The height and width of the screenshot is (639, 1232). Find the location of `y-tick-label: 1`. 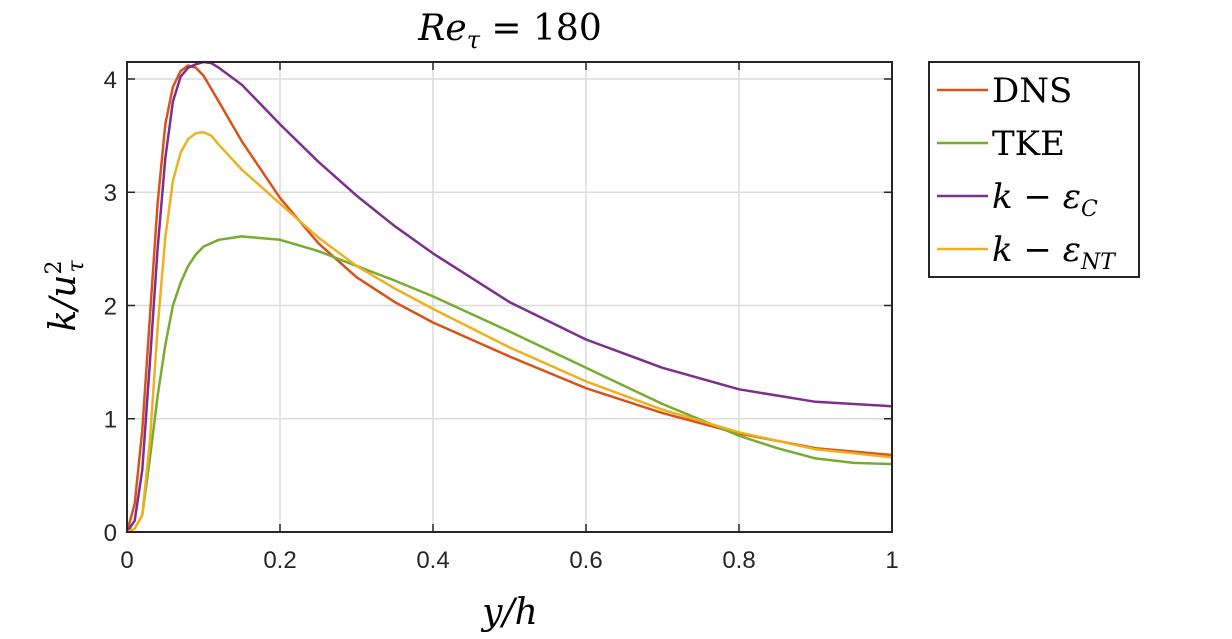

y-tick-label: 1 is located at coordinates (110, 420).